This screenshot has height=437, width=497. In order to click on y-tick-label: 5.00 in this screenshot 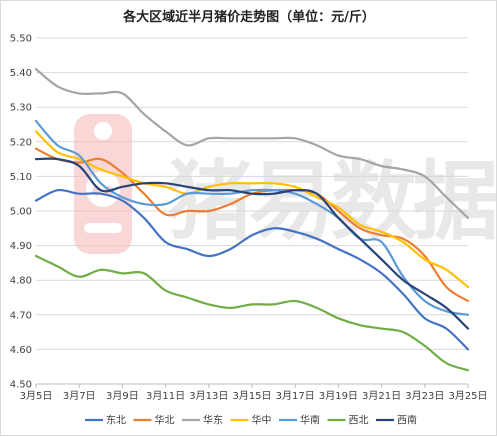, I will do `click(21, 212)`.